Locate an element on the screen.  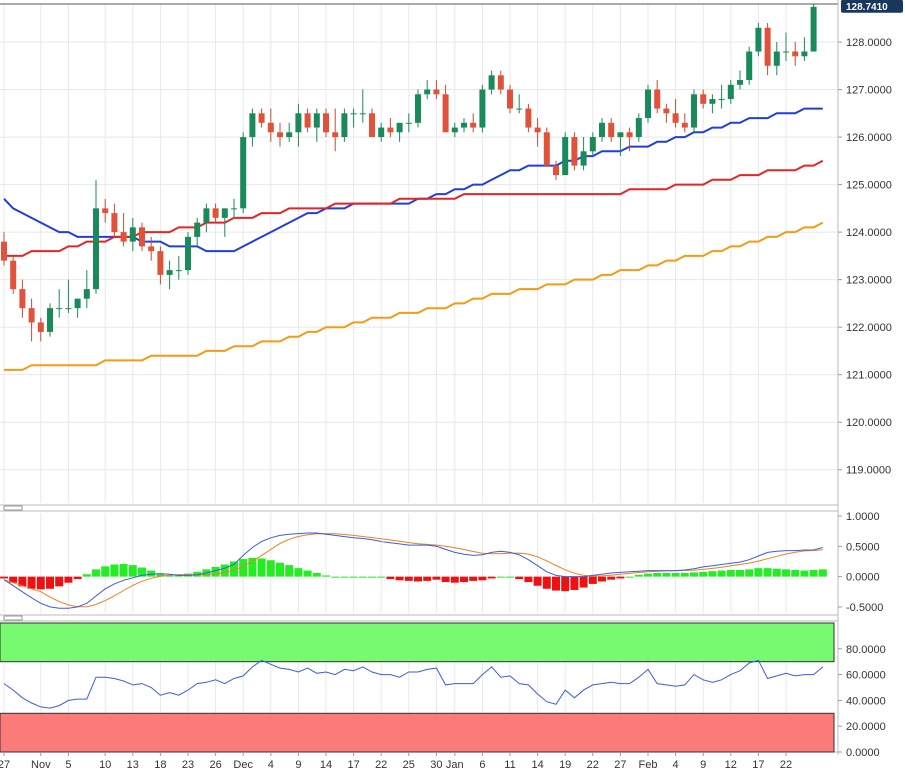
x-tick-label: 18 is located at coordinates (160, 765).